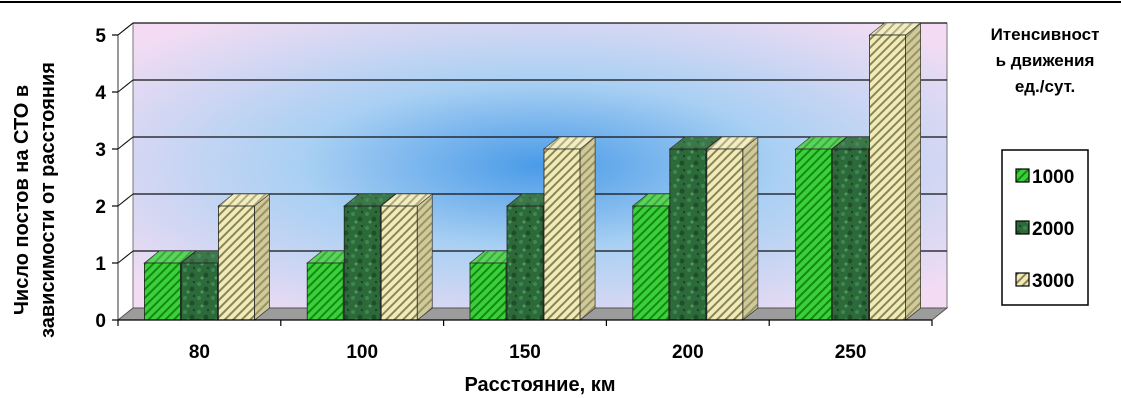 This screenshot has height=398, width=1121. Describe the element at coordinates (1045, 86) in the screenshot. I see `legend-title-line3: ед./сут.` at that location.